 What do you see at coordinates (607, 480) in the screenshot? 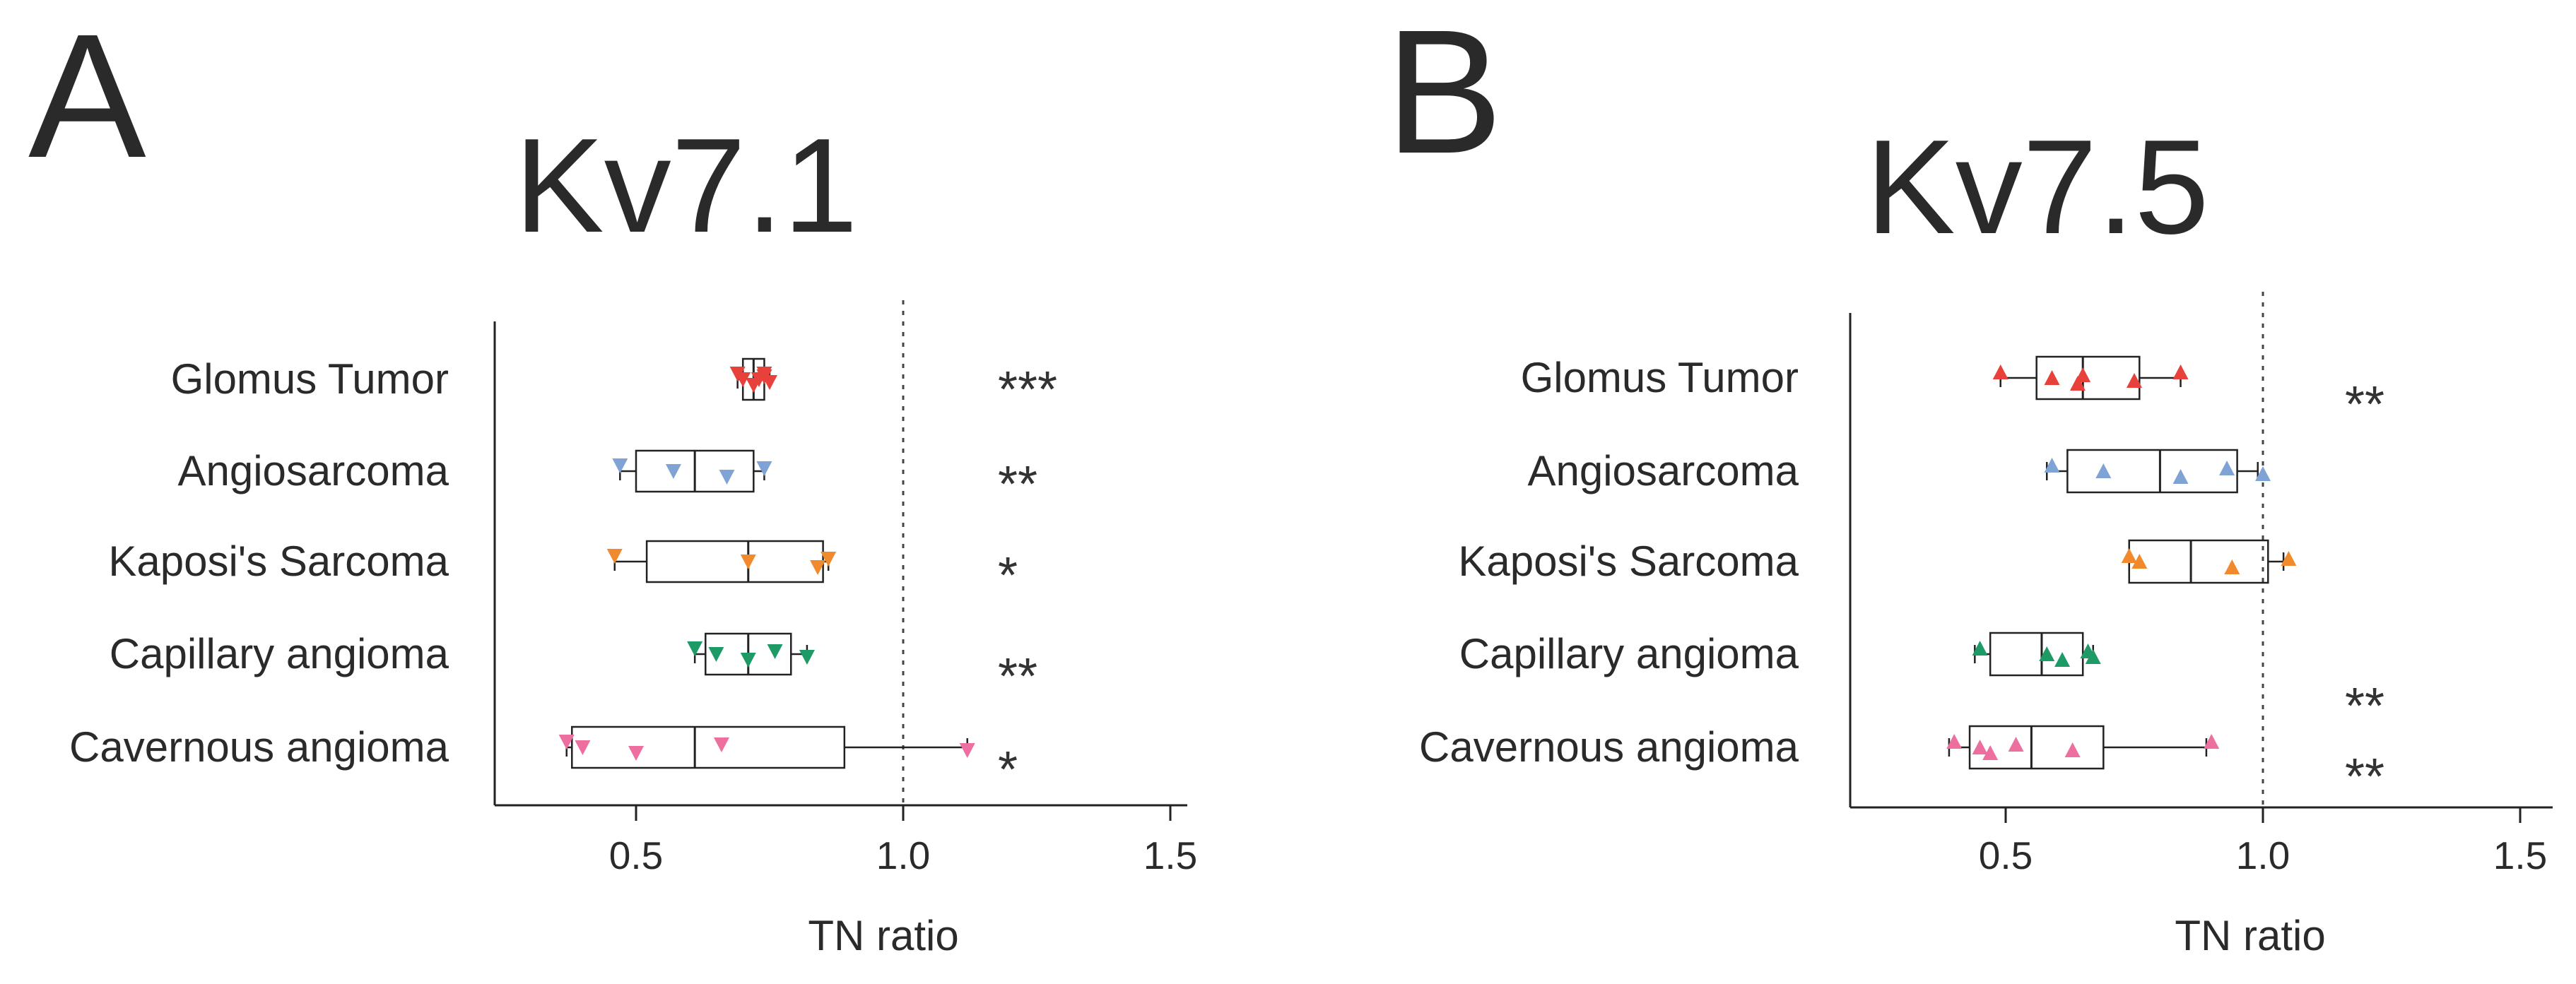
I see `box-group-a-angiosarcoma: Angiosarcoma **` at bounding box center [607, 480].